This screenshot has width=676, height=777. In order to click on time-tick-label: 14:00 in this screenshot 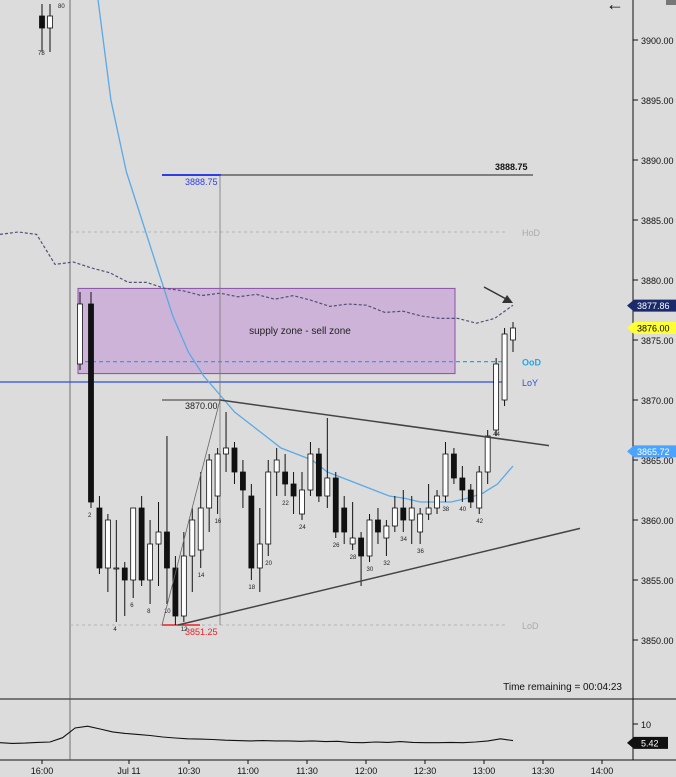, I will do `click(602, 771)`.